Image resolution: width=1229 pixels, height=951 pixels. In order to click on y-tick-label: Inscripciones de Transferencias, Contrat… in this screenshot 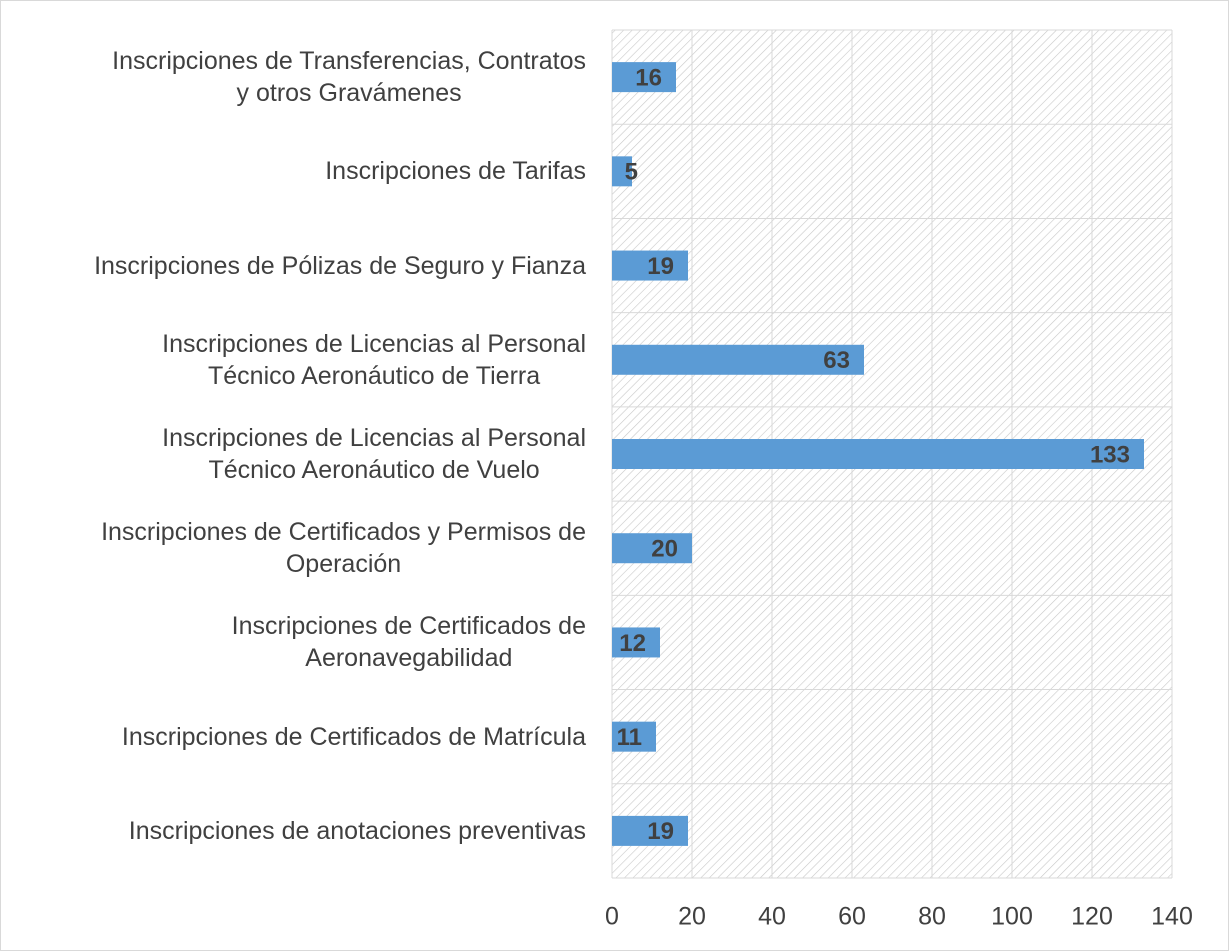, I will do `click(349, 77)`.